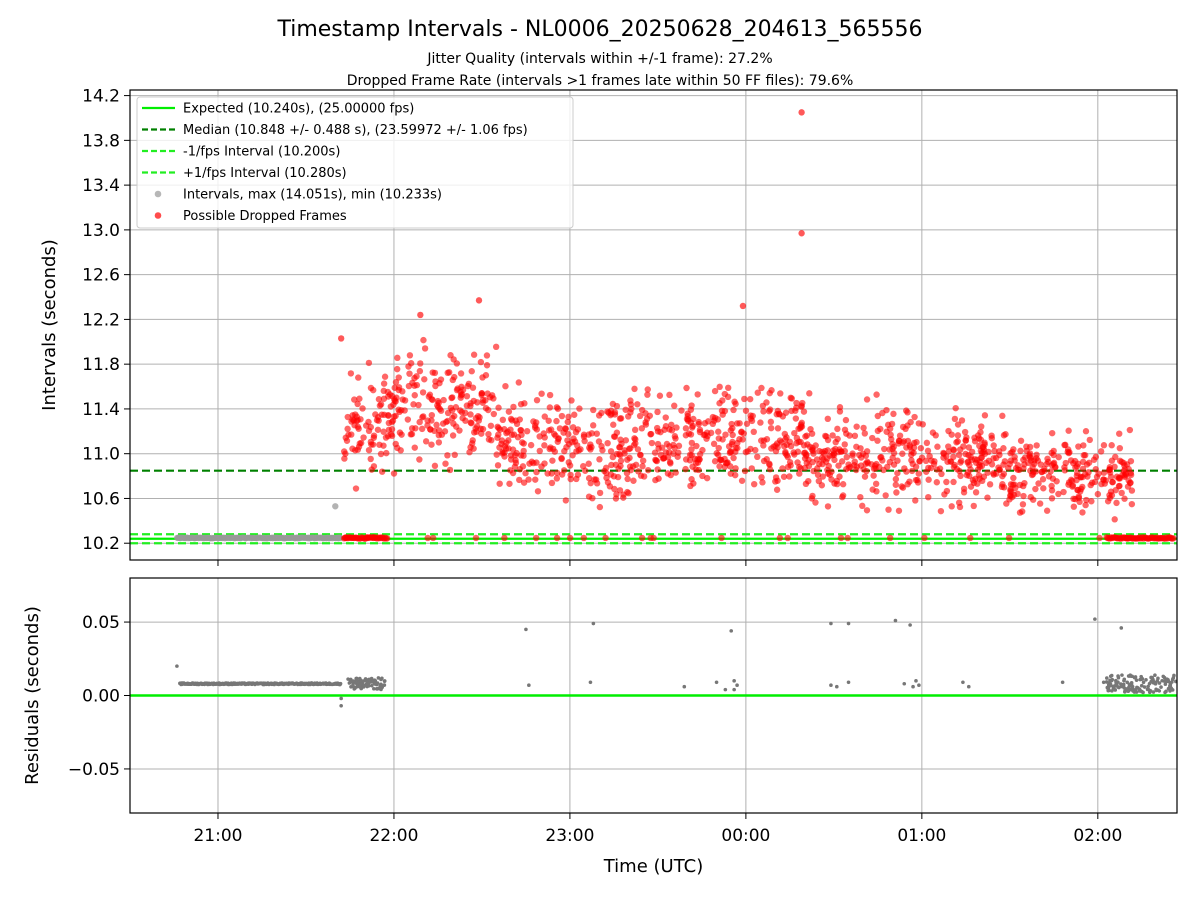  What do you see at coordinates (101, 231) in the screenshot?
I see `y-tick-label: 13.0` at bounding box center [101, 231].